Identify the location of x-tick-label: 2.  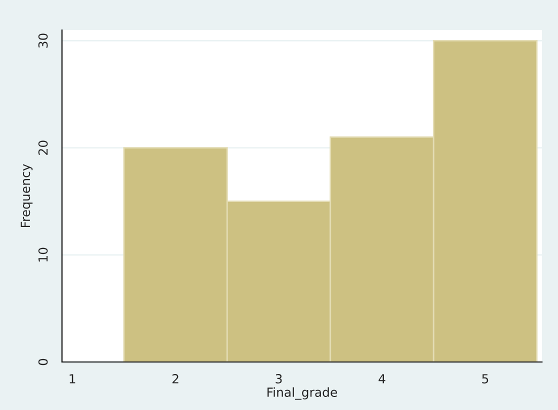
(175, 379).